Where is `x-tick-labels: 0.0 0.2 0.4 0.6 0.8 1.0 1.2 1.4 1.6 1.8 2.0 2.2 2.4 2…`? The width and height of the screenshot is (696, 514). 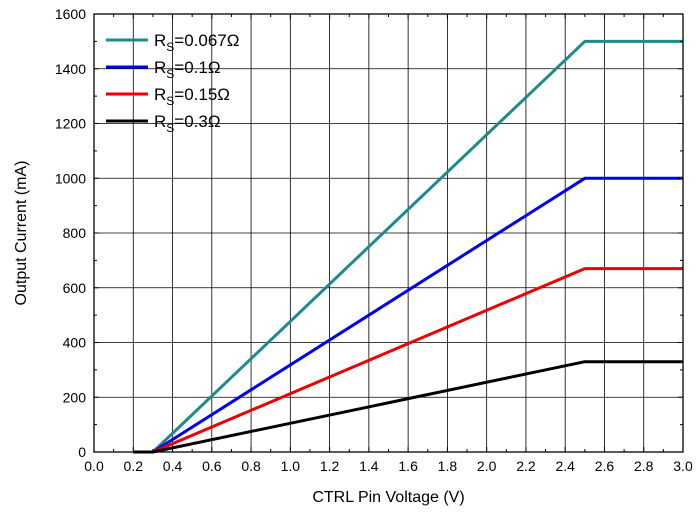
x-tick-labels: 0.0 0.2 0.4 0.6 0.8 1.0 1.2 1.4 1.6 1.8 2.0 2.2 2.4 2… is located at coordinates (388, 466).